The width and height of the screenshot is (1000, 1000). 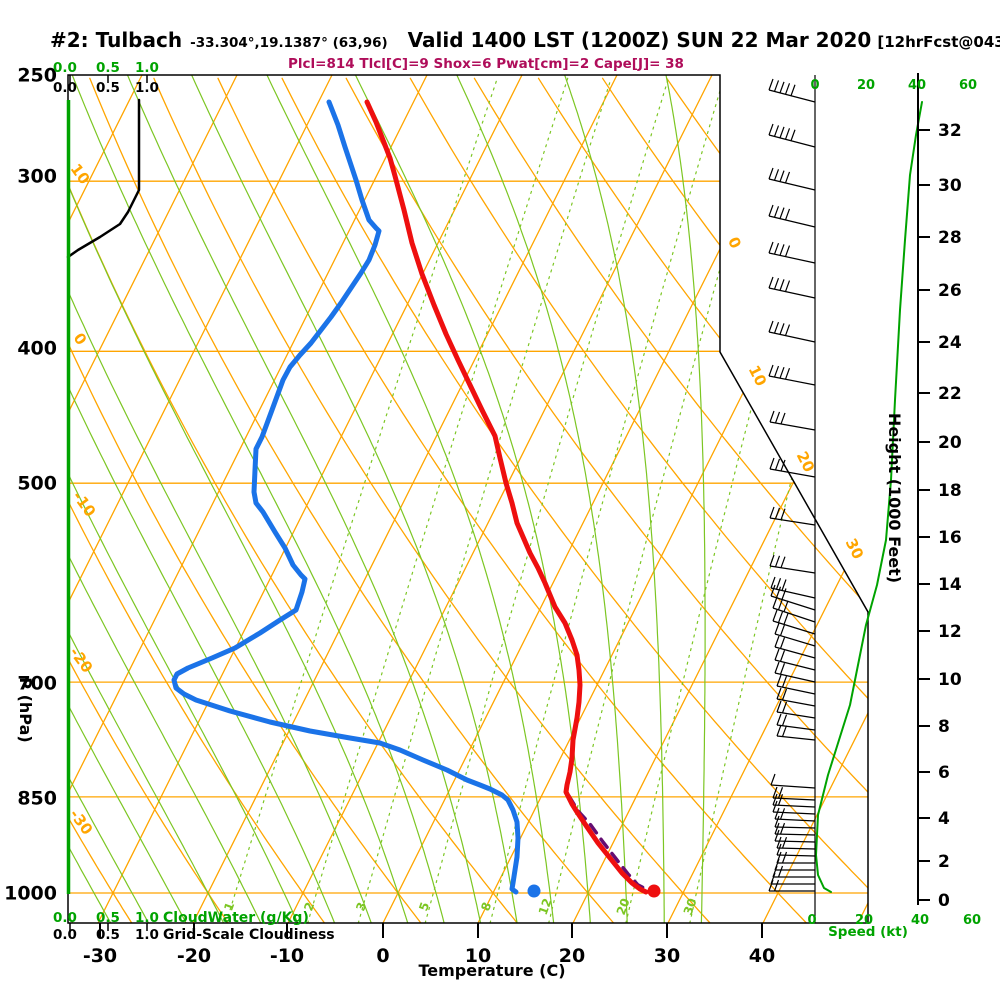 I want to click on height-axis-title: Height (1000 Feet), so click(x=894, y=498).